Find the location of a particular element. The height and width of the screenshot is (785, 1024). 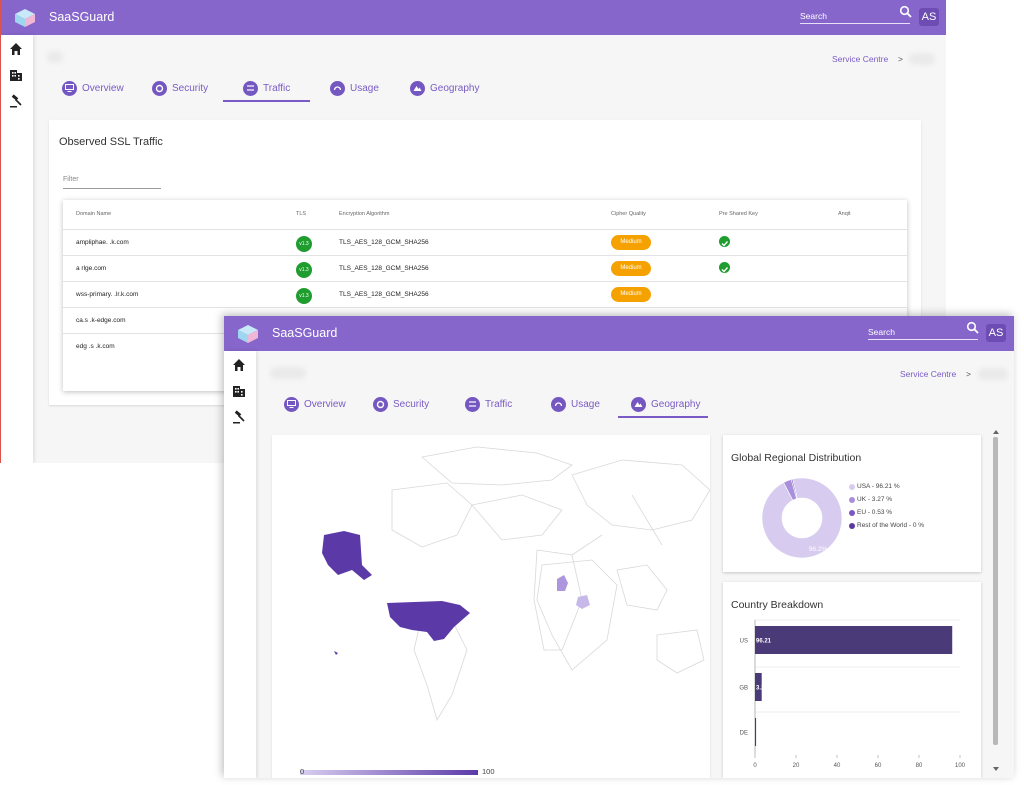

scroll-down-arrow-icon is located at coordinates (996, 768).